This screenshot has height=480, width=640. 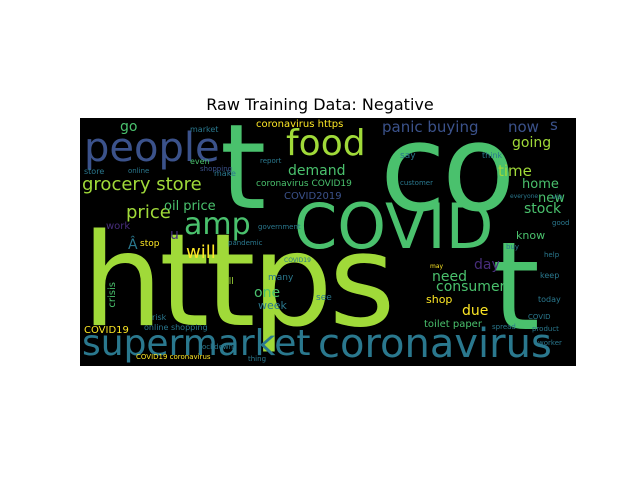 What do you see at coordinates (281, 278) in the screenshot?
I see `word-many: many` at bounding box center [281, 278].